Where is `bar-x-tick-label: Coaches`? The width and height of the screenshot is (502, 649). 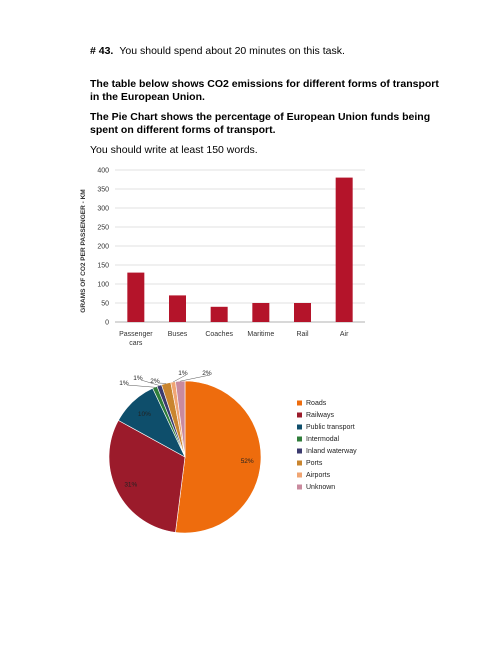 bar-x-tick-label: Coaches is located at coordinates (219, 334).